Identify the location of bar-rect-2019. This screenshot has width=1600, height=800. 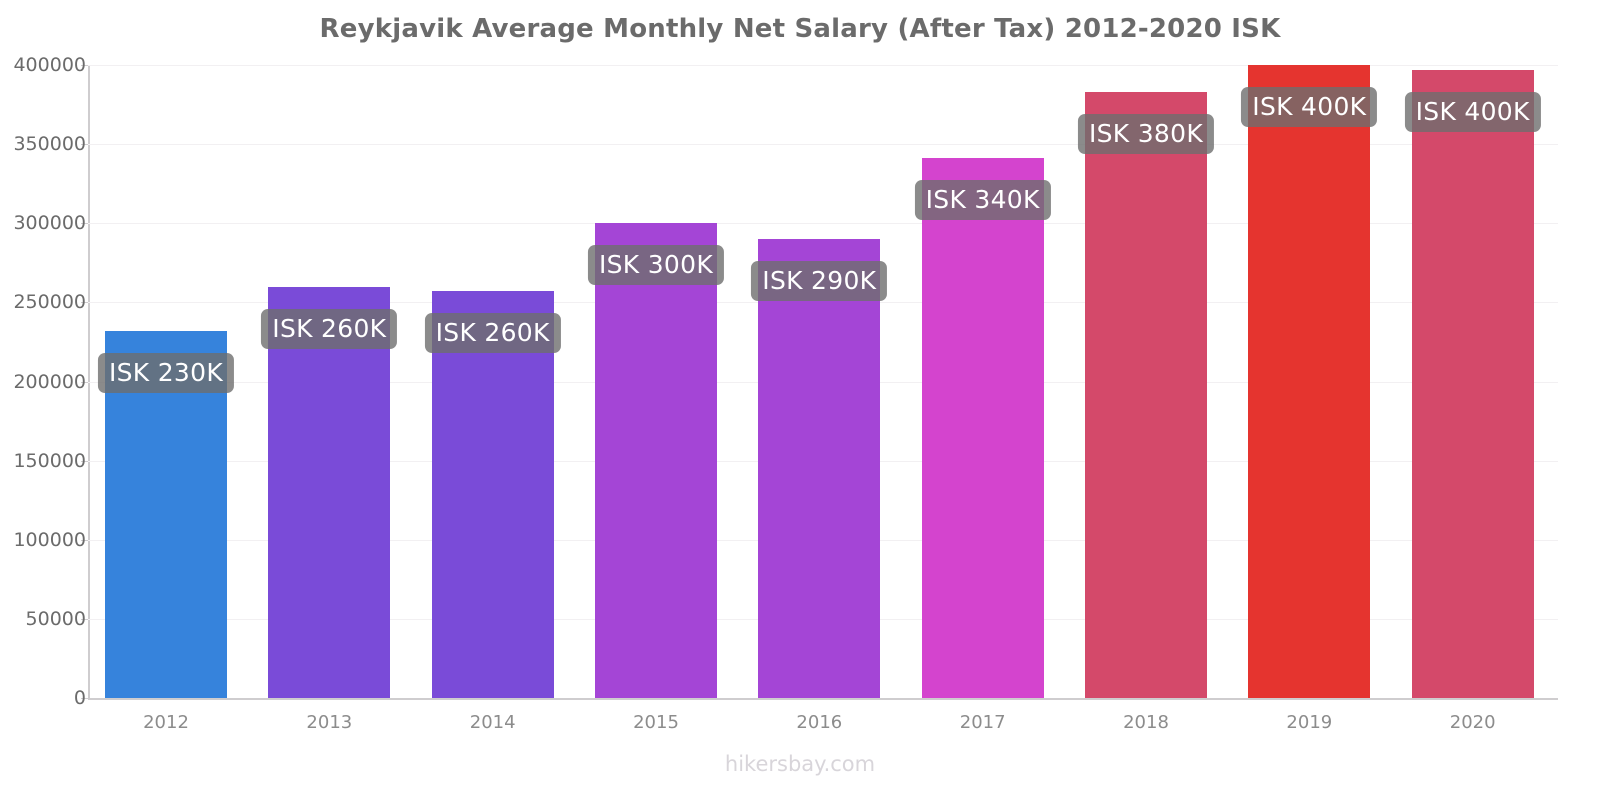
(1309, 381).